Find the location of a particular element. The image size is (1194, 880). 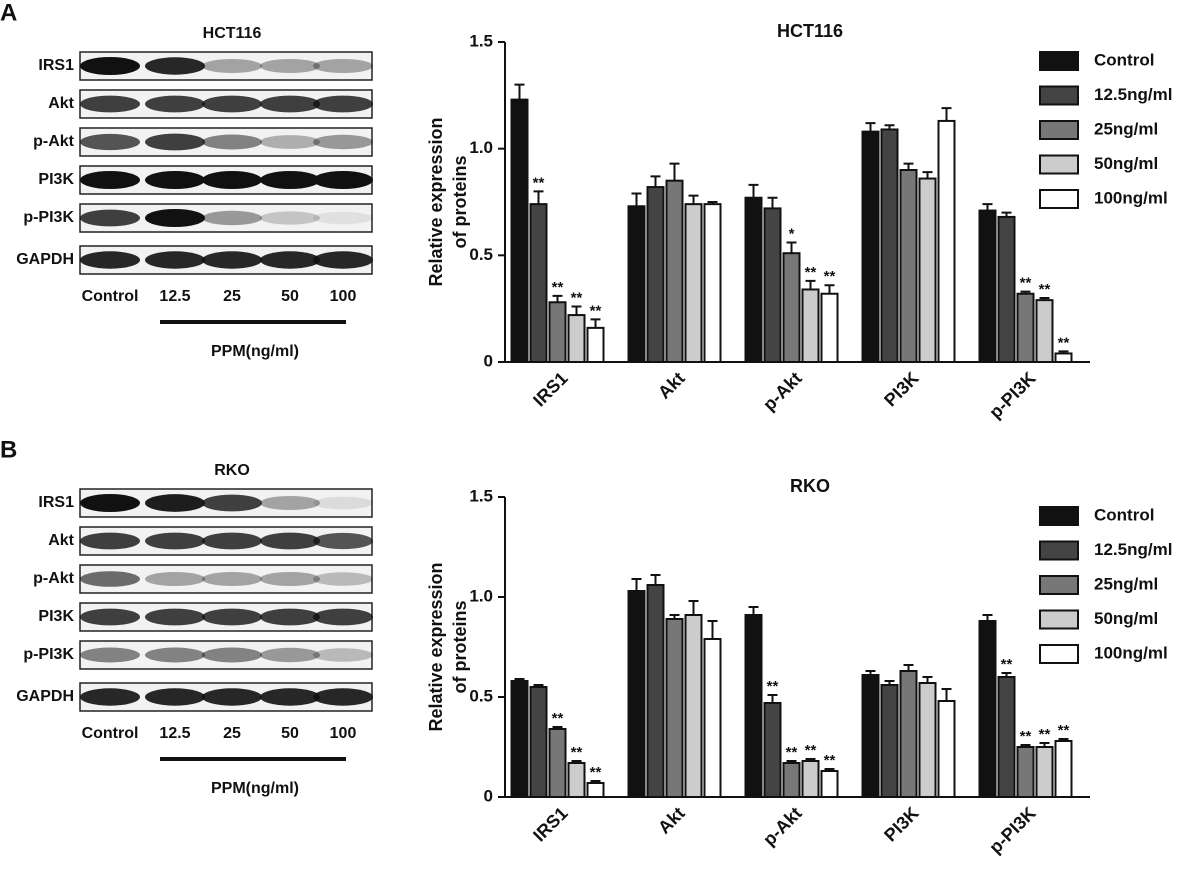

blot-title: HCT116 is located at coordinates (232, 33).